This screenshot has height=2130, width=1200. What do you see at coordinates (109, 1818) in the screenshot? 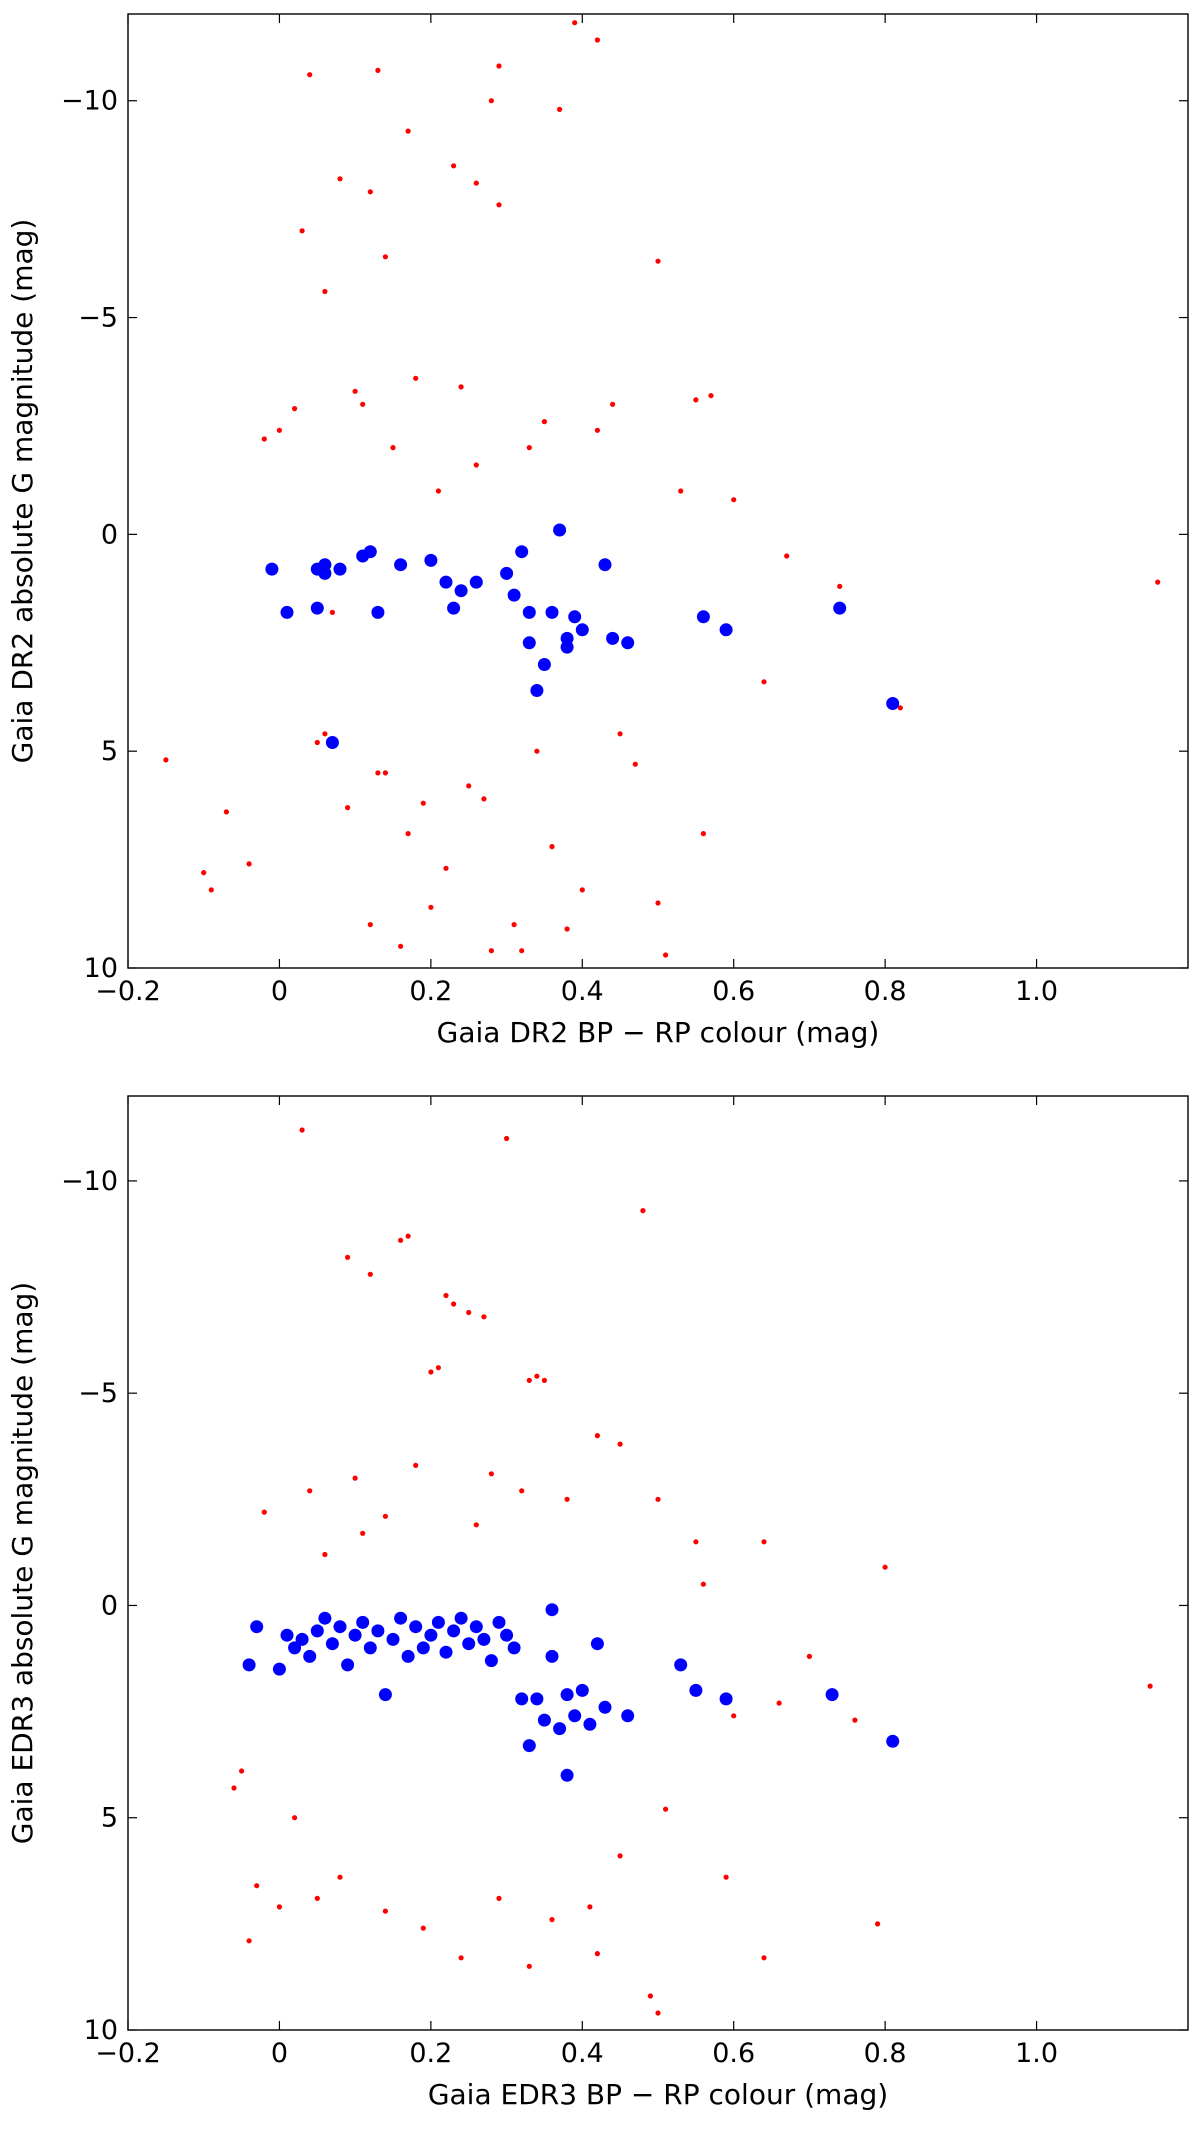
I see `y-tick-label: 5` at bounding box center [109, 1818].